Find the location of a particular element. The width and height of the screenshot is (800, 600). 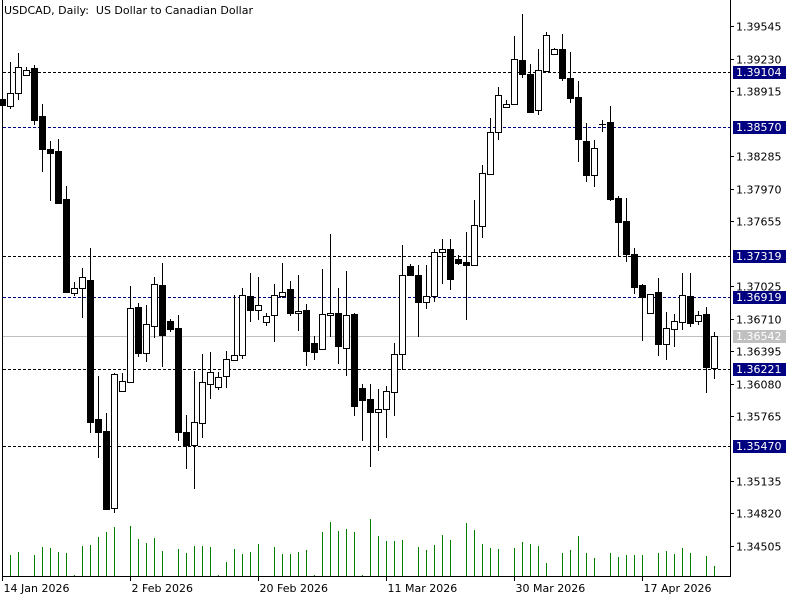

time-tick-label: 30 Mar 2026 is located at coordinates (551, 588).